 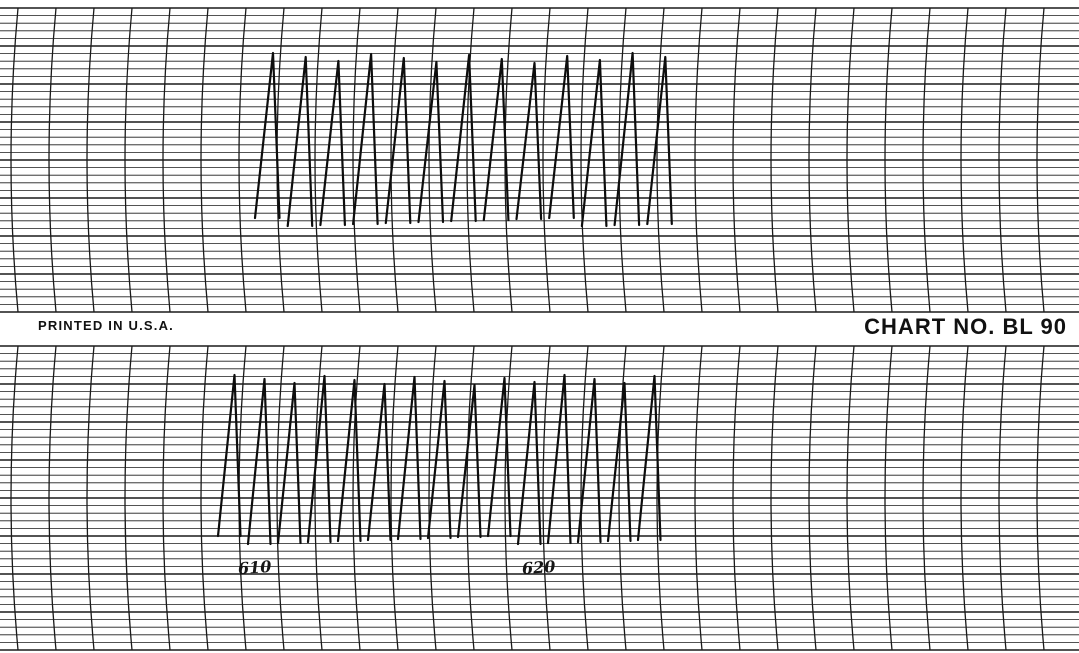 I want to click on top-trace-stroke, so click(x=463, y=139).